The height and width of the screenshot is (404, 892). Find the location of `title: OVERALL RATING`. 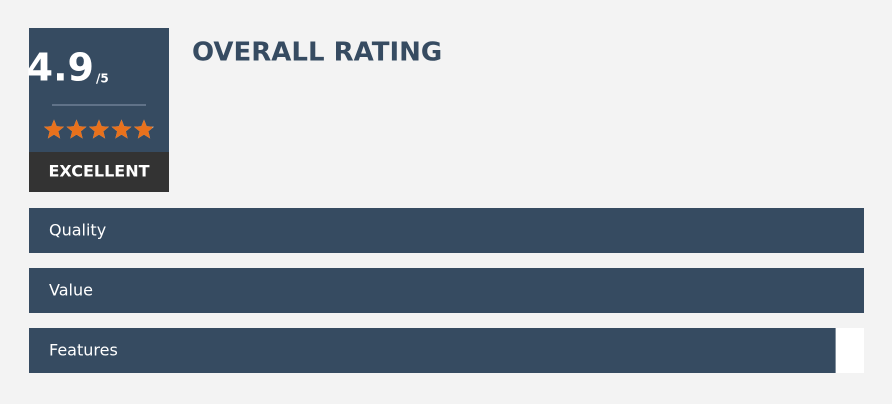

title: OVERALL RATING is located at coordinates (317, 53).